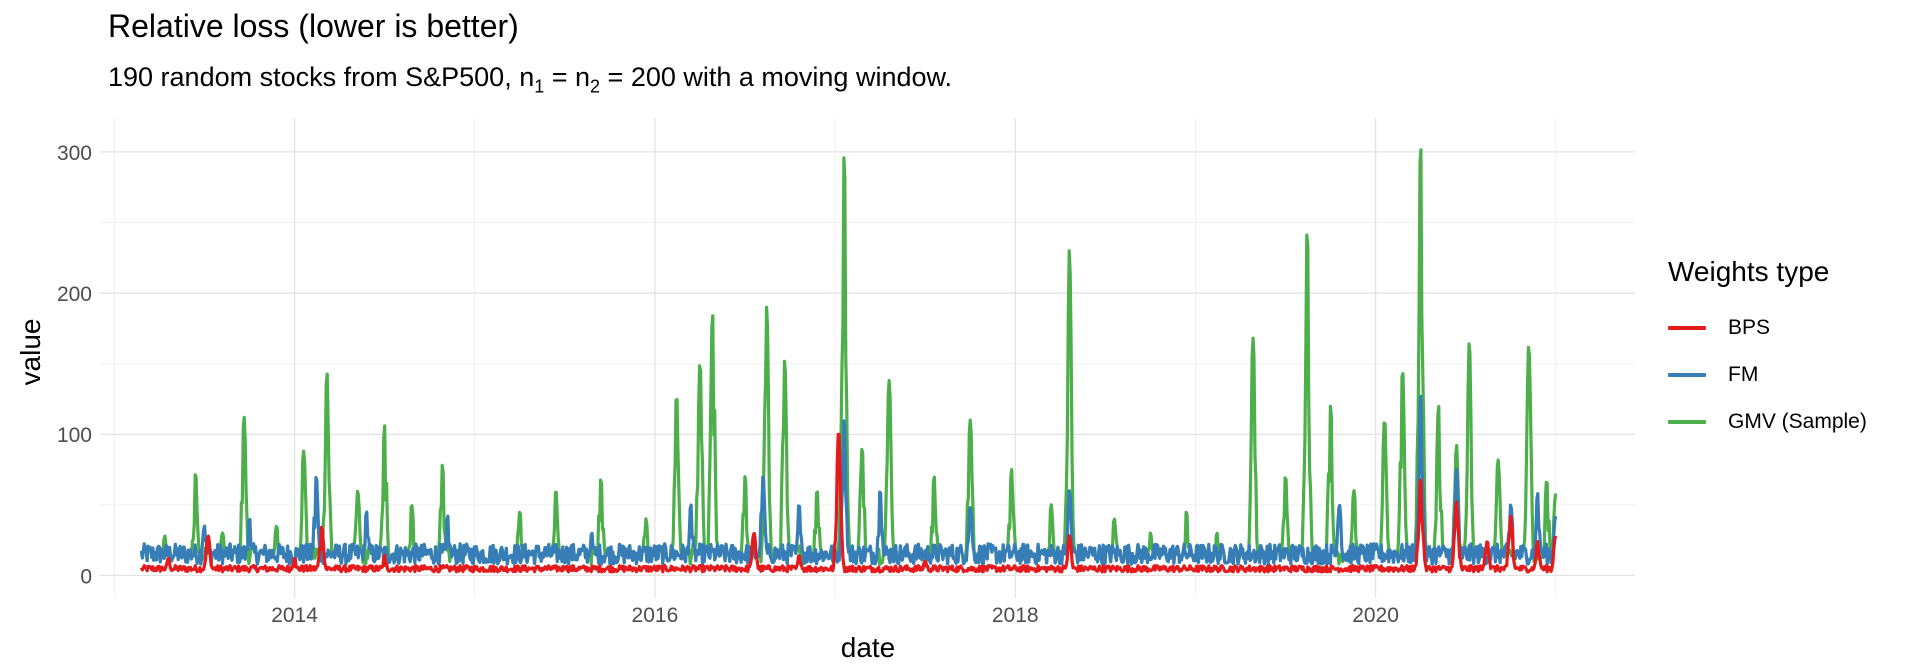 This screenshot has width=1920, height=672. Describe the element at coordinates (86, 576) in the screenshot. I see `y-tick-label: 0` at that location.